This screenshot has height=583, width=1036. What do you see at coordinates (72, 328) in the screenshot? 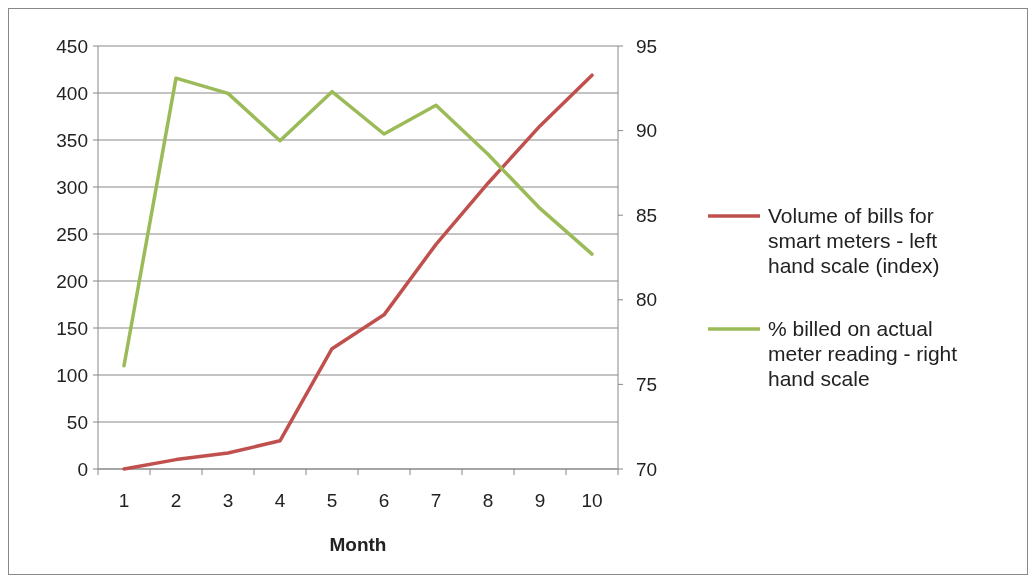
I see `y-tick-label: 150` at bounding box center [72, 328].